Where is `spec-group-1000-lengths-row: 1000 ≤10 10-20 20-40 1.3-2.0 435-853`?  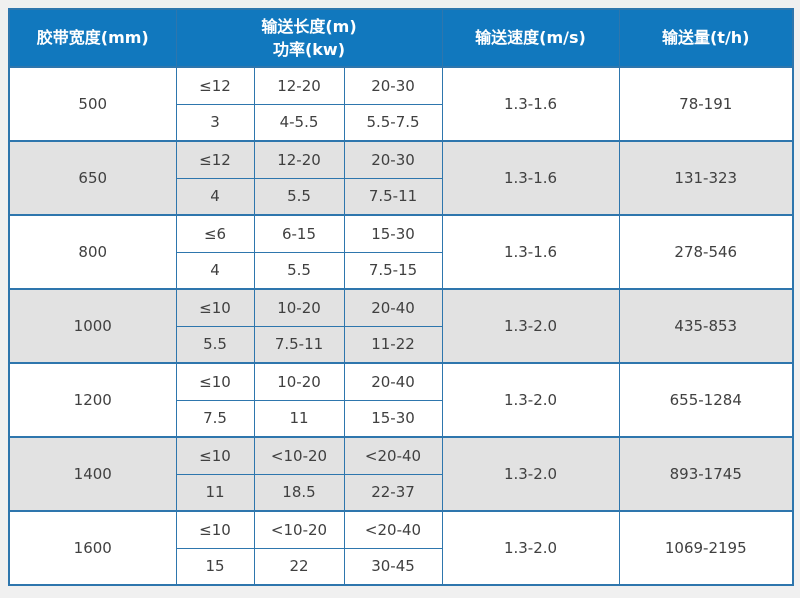
spec-group-1000-lengths-row: 1000 ≤10 10-20 20-40 1.3-2.0 435-853 is located at coordinates (401, 326).